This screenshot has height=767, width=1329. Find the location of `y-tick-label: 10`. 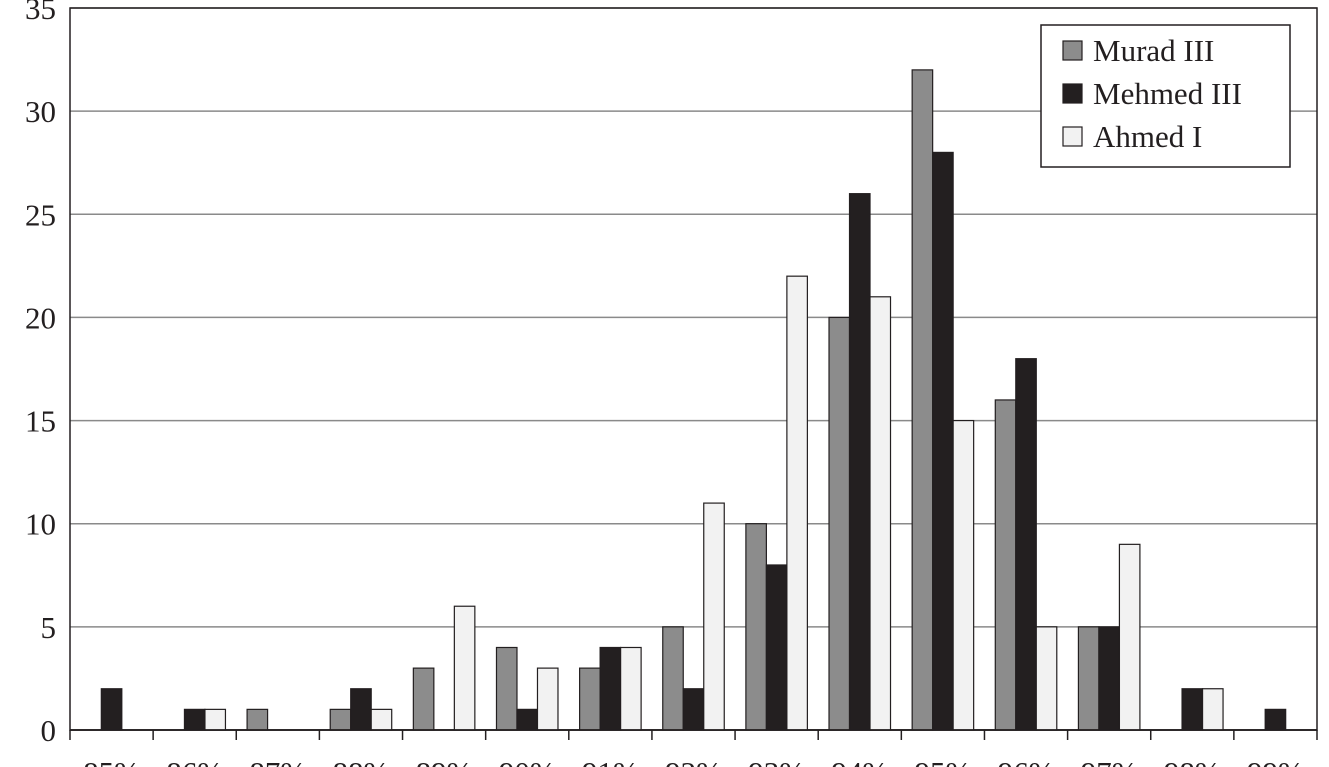

y-tick-label: 10 is located at coordinates (40, 524).